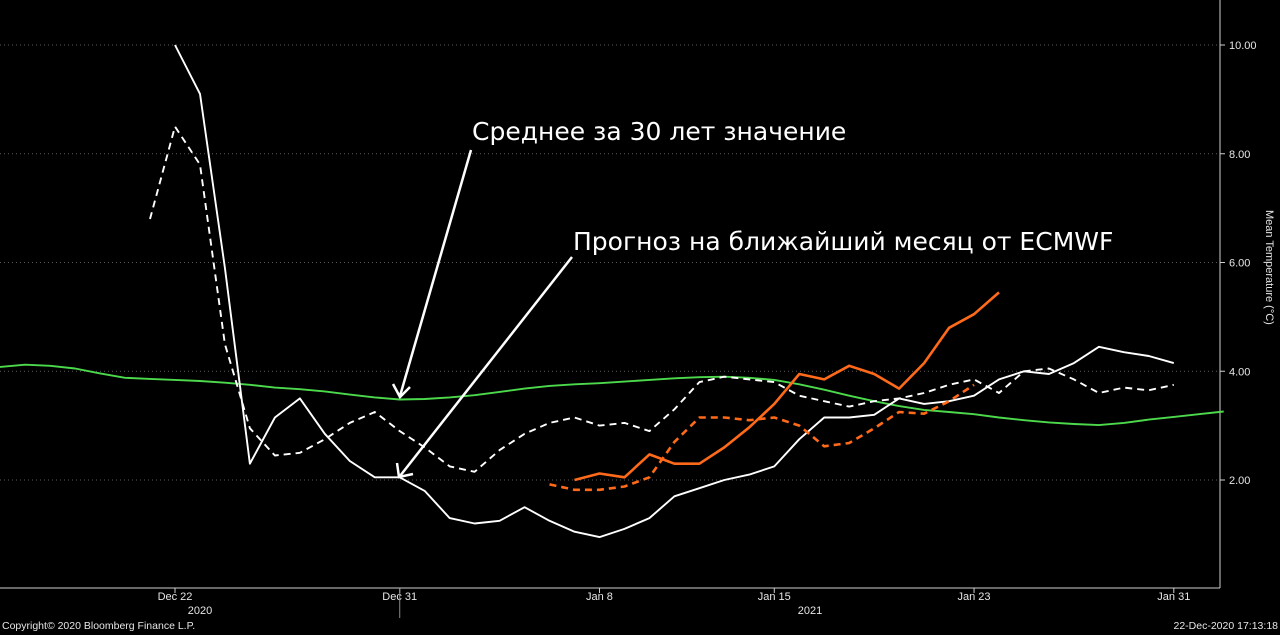 The image size is (1280, 635). Describe the element at coordinates (1226, 626) in the screenshot. I see `timestamp-text: 22-Dec-2020 17:13:18` at that location.